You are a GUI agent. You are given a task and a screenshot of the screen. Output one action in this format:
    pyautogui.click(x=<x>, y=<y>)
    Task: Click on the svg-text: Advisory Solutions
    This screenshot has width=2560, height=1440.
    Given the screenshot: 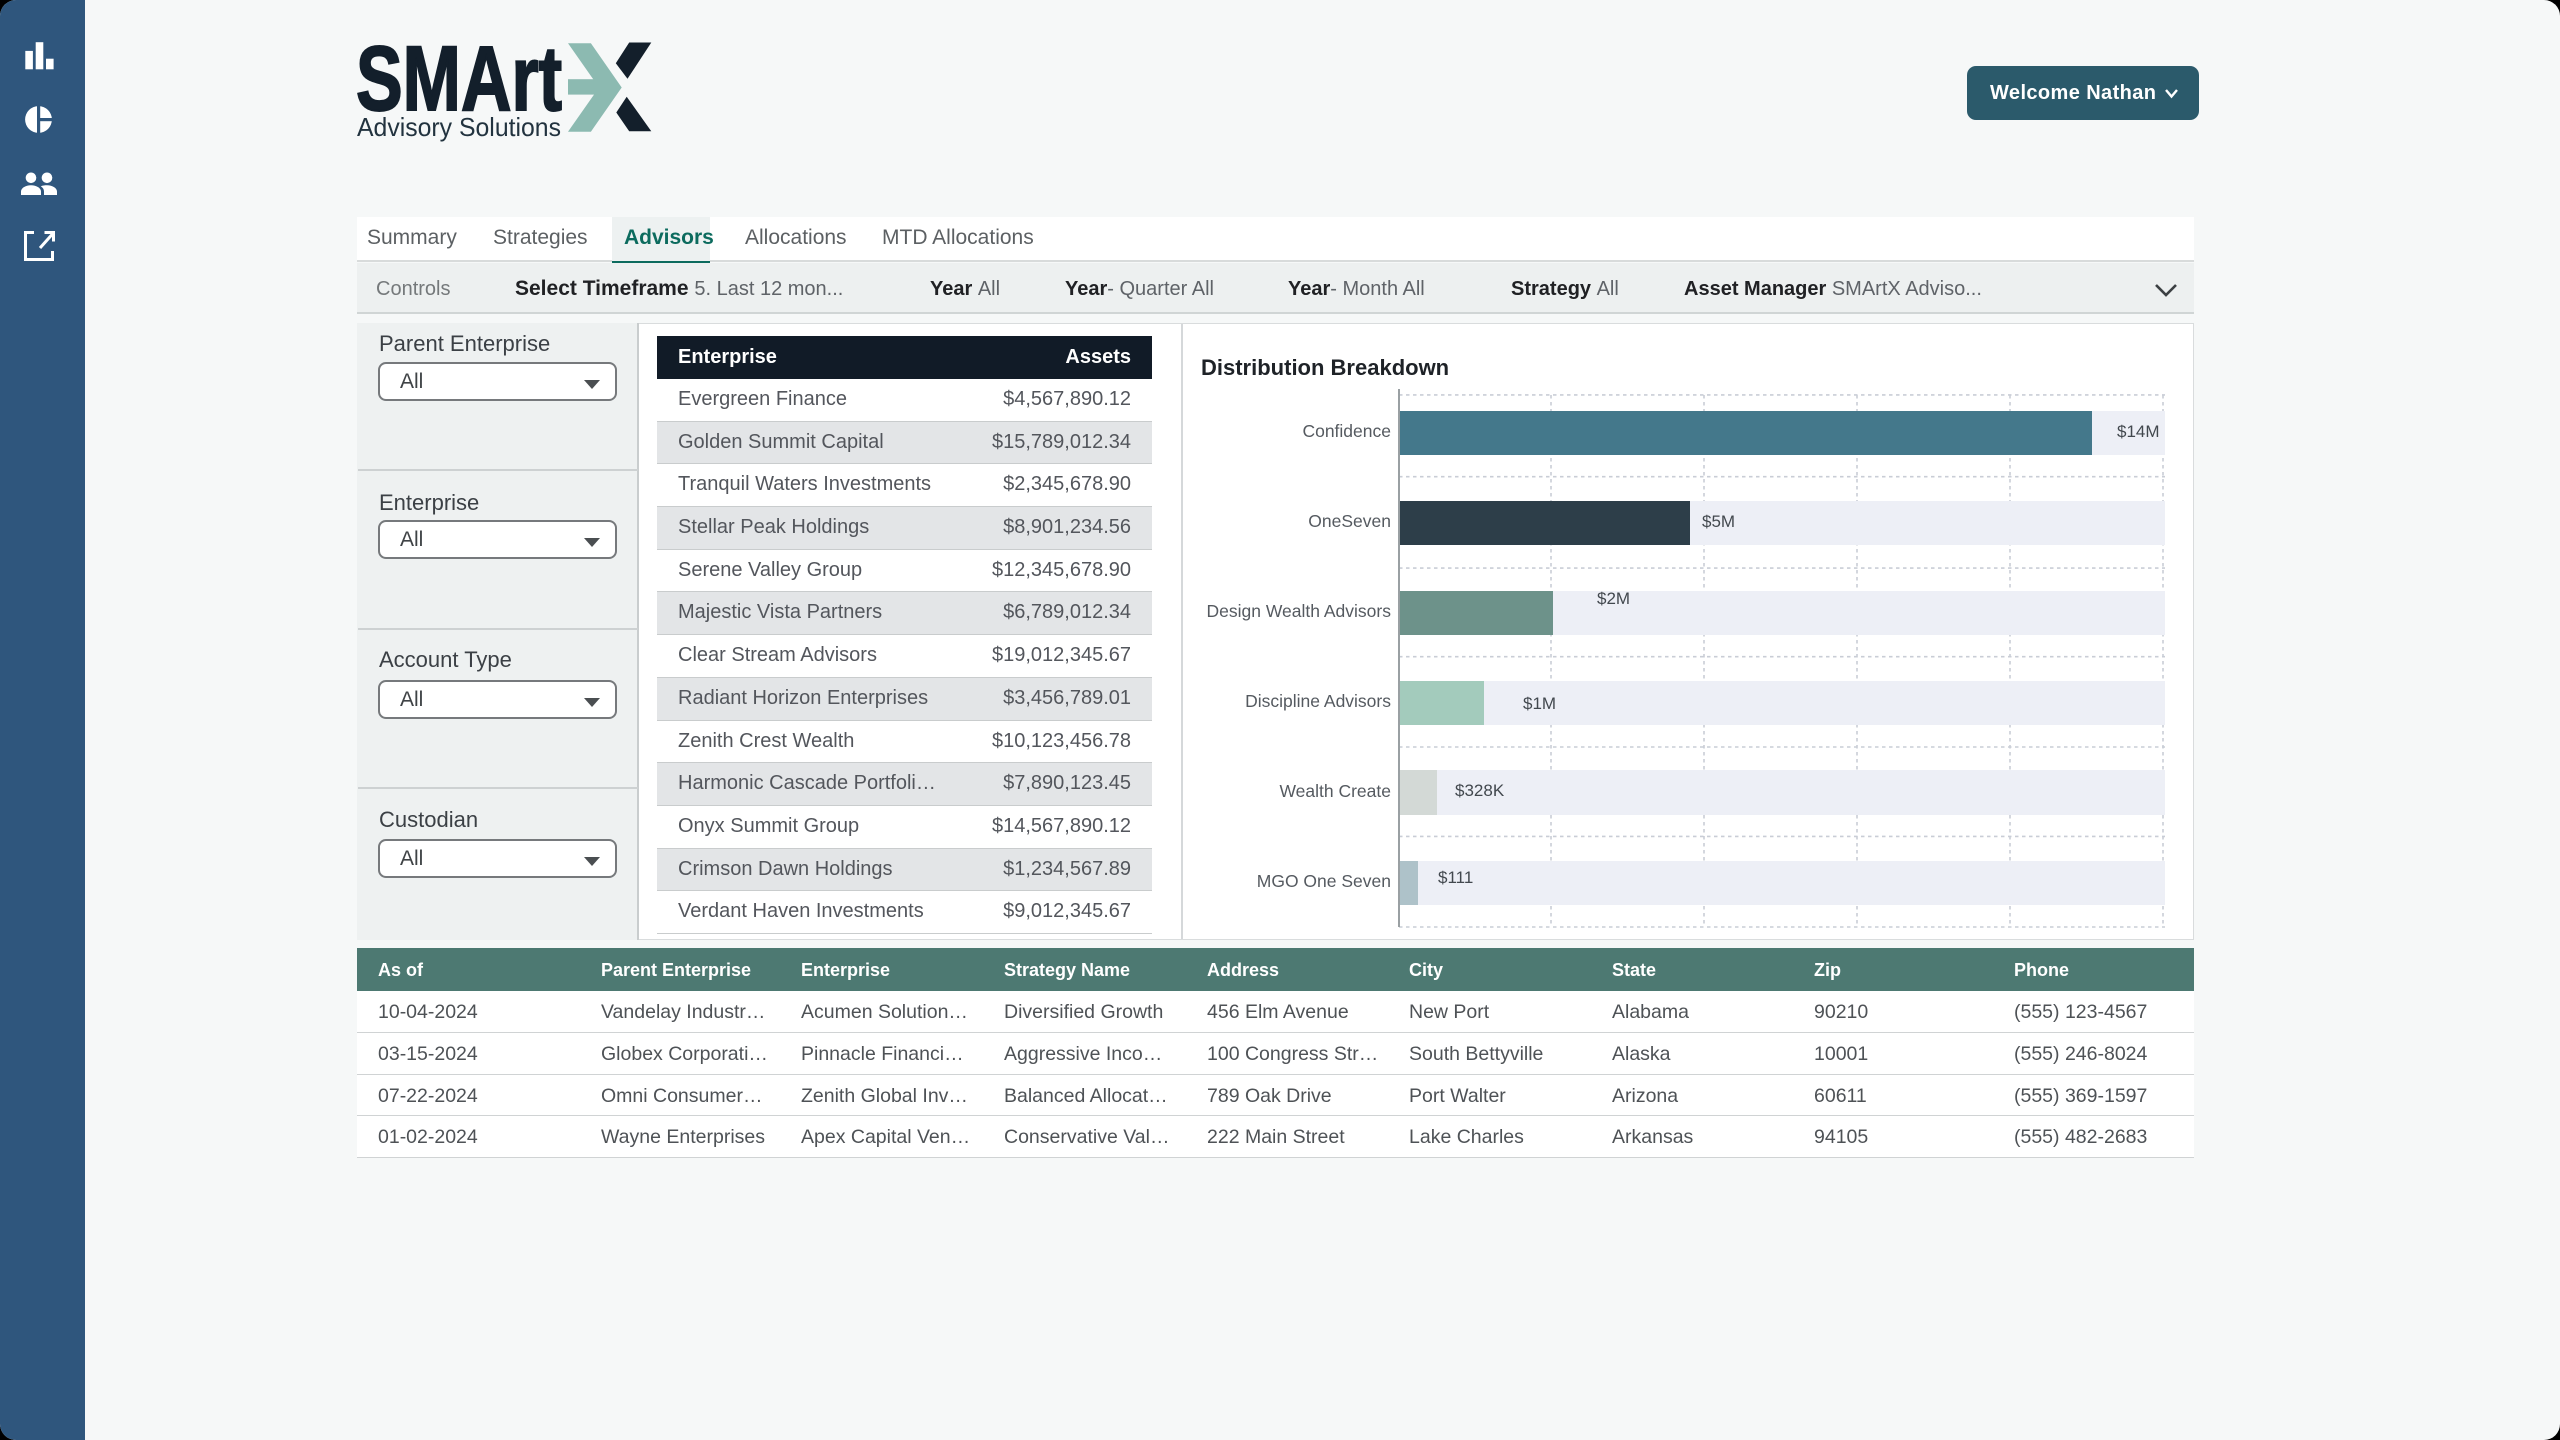 What is the action you would take?
    pyautogui.click(x=459, y=127)
    